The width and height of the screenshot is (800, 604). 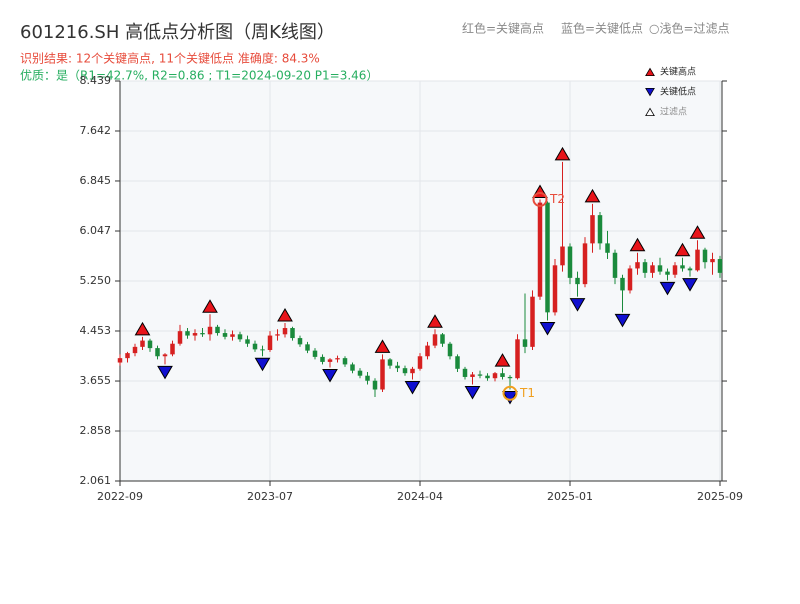 I want to click on y-tick-label: 6.845, so click(x=96, y=180).